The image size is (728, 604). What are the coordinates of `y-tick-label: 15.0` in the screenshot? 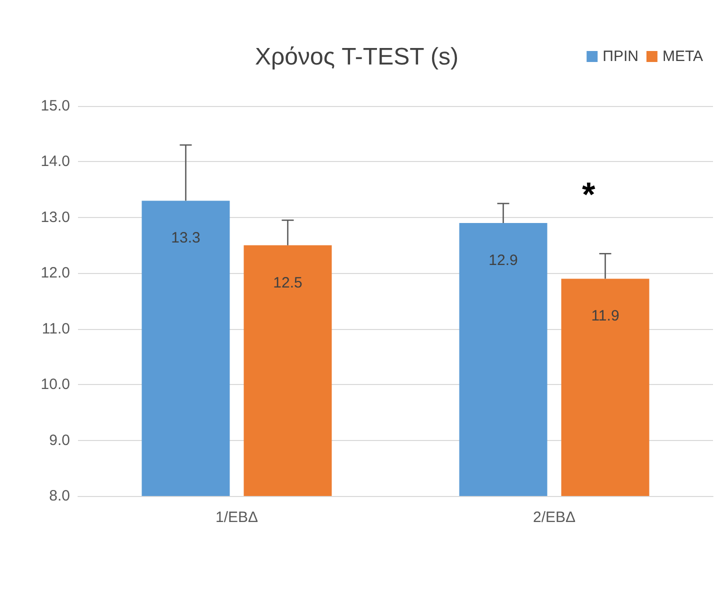 It's located at (55, 106).